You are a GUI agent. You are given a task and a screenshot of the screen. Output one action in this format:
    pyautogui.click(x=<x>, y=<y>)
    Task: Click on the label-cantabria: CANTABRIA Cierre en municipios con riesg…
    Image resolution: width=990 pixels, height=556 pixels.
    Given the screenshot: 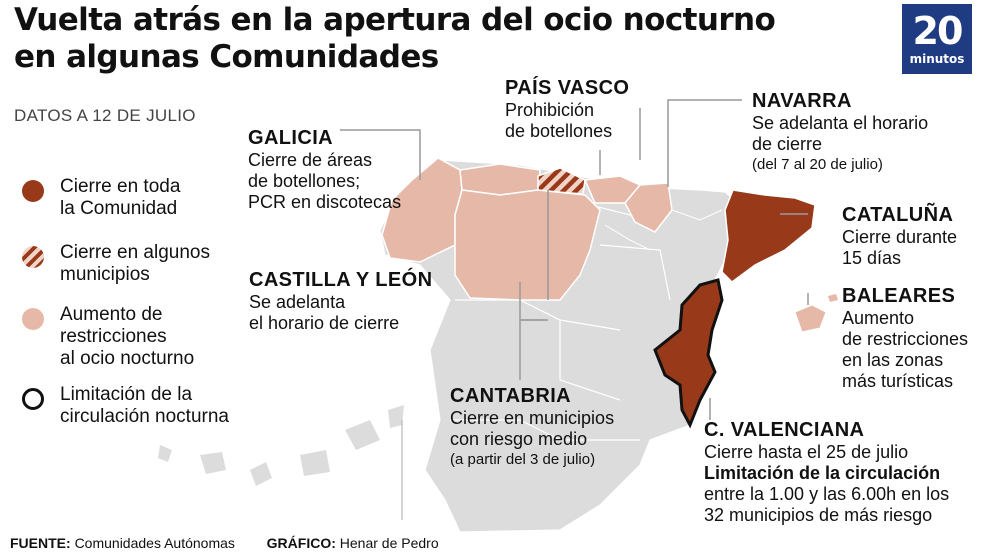 What is the action you would take?
    pyautogui.click(x=555, y=426)
    